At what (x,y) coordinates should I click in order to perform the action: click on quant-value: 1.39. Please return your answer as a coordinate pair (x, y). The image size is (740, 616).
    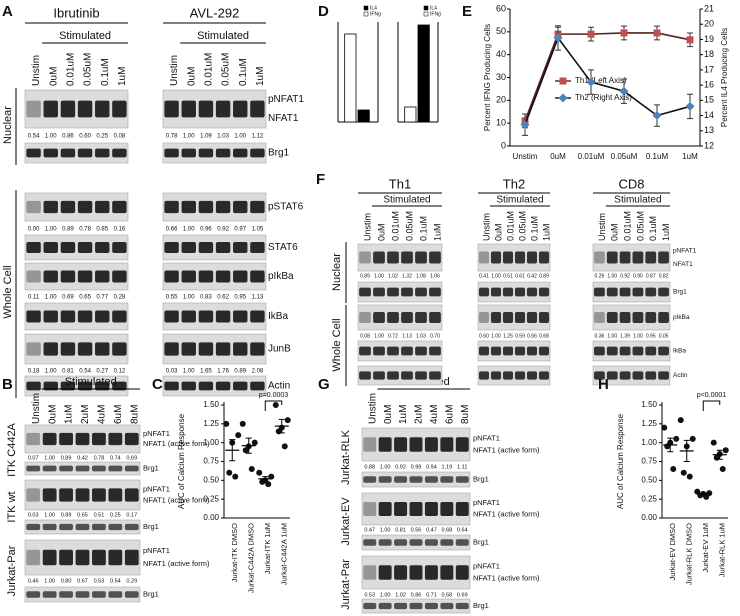
    Looking at the image, I should click on (625, 336).